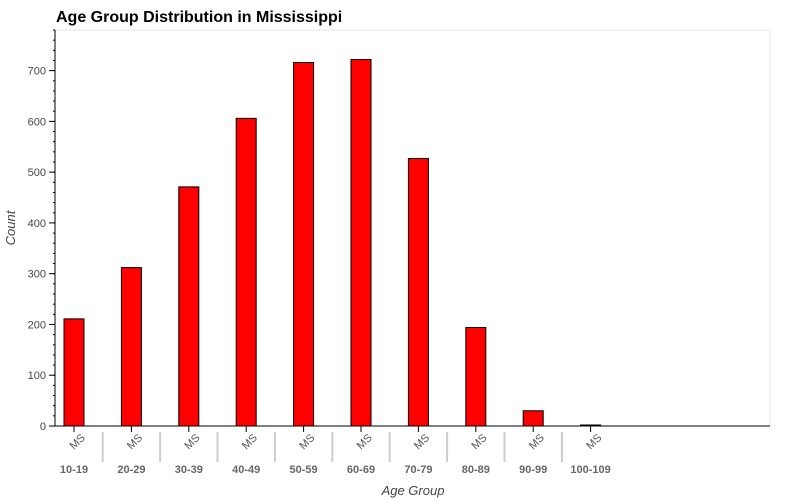  What do you see at coordinates (361, 470) in the screenshot?
I see `x-group-label: 60-69` at bounding box center [361, 470].